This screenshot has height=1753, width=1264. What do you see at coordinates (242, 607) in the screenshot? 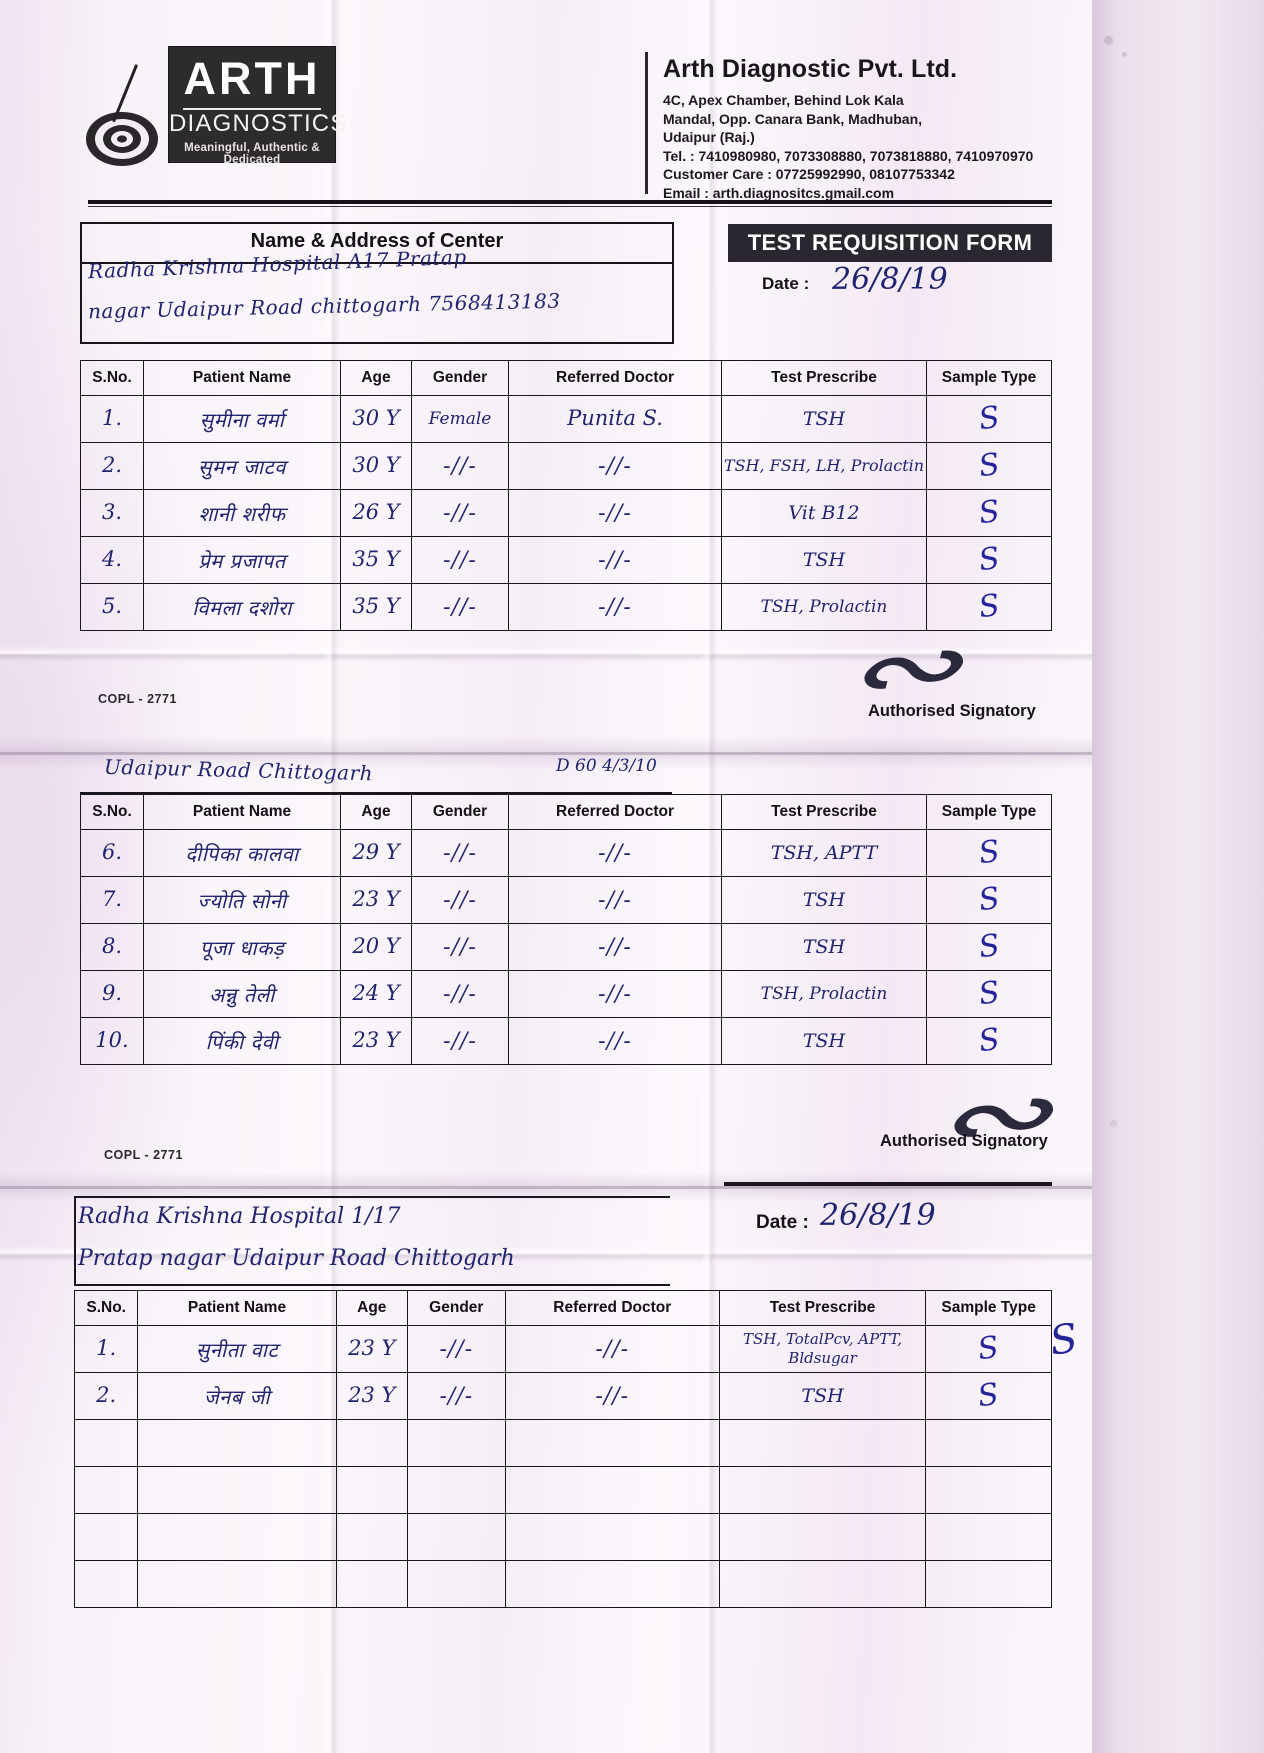
I see `hw-name: विमला दशोरा` at bounding box center [242, 607].